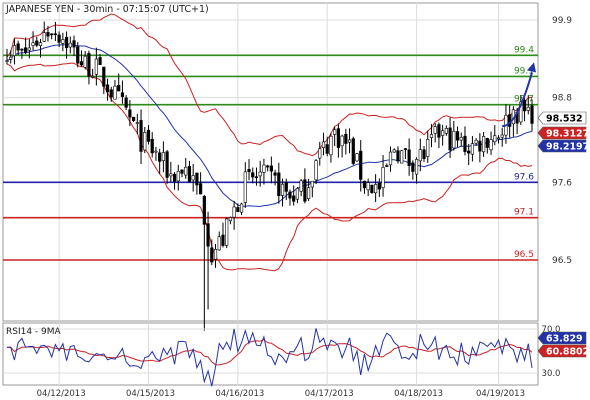  I want to click on price-tags: 98.532 98.3127 98.2197 63.829 60.8802, so click(563, 234).